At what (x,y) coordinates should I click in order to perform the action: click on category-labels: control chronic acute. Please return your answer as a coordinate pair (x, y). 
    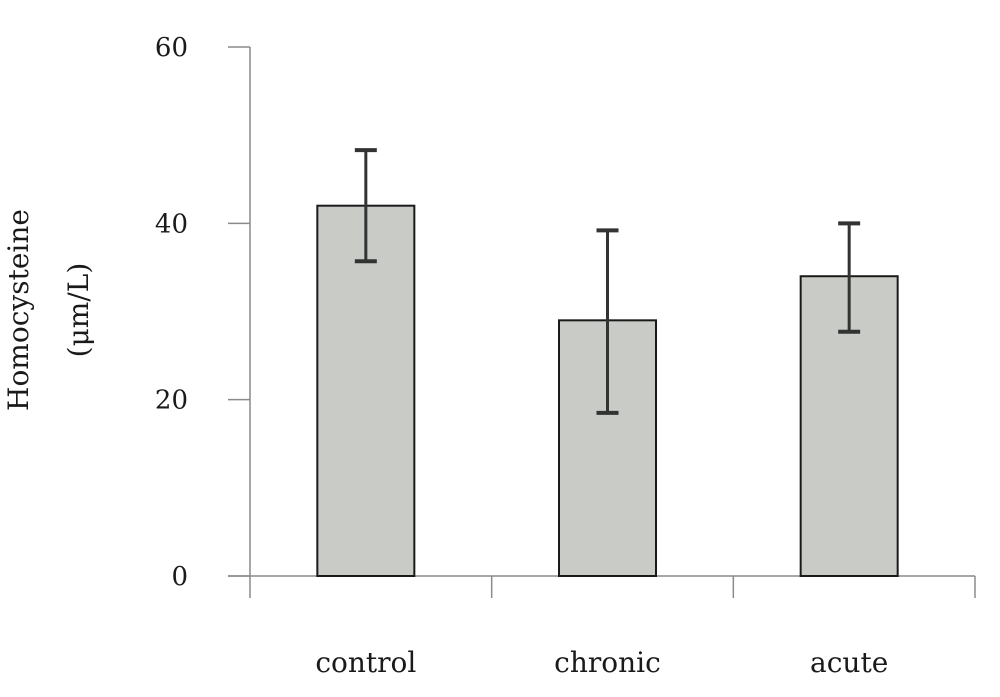
    Looking at the image, I should click on (601, 662).